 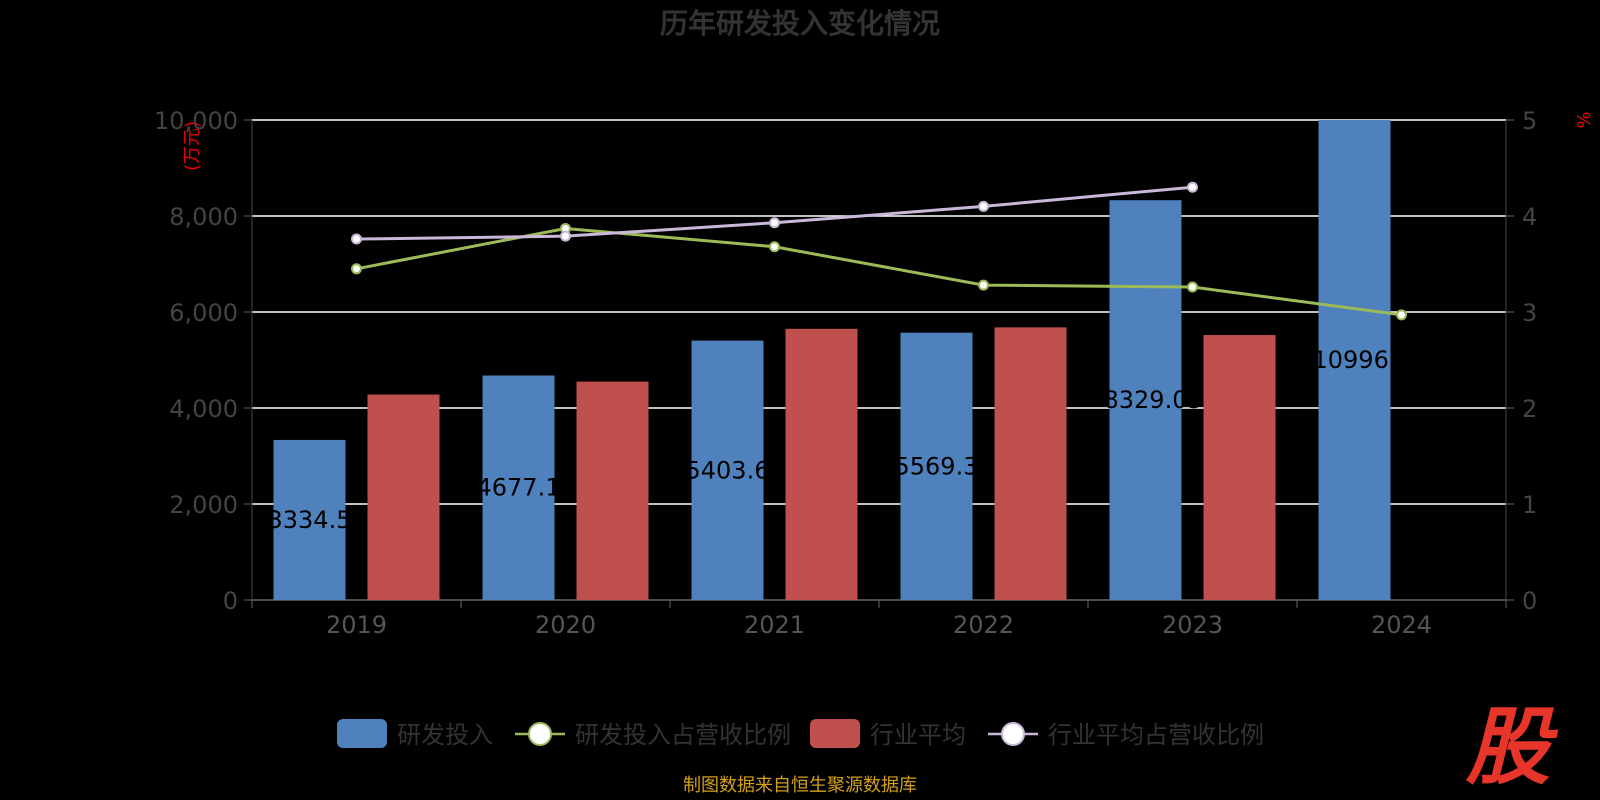 What do you see at coordinates (1370, 360) in the screenshot?
I see `bar-value-label: 10996.28` at bounding box center [1370, 360].